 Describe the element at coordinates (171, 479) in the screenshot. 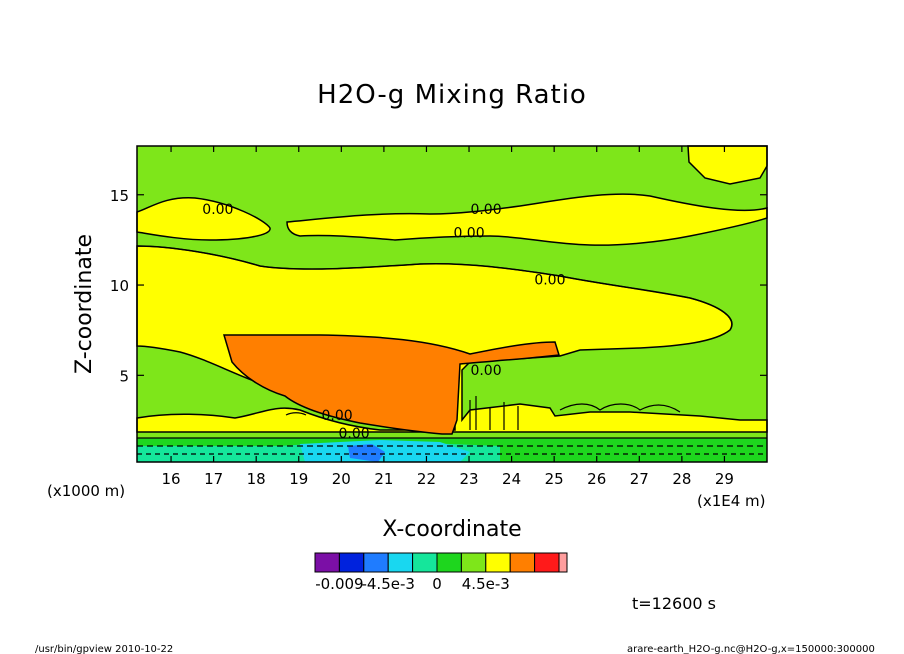

I see `x-tick-label: 16` at that location.